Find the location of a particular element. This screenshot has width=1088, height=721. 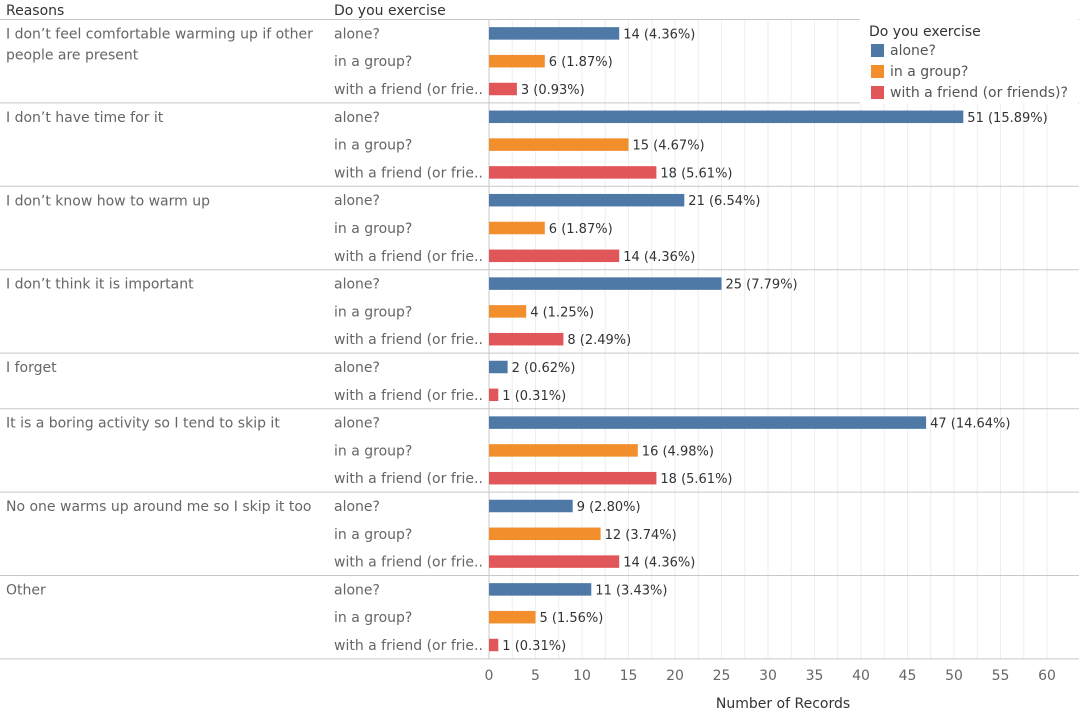

data-label: 9 (2.80%) is located at coordinates (609, 507).